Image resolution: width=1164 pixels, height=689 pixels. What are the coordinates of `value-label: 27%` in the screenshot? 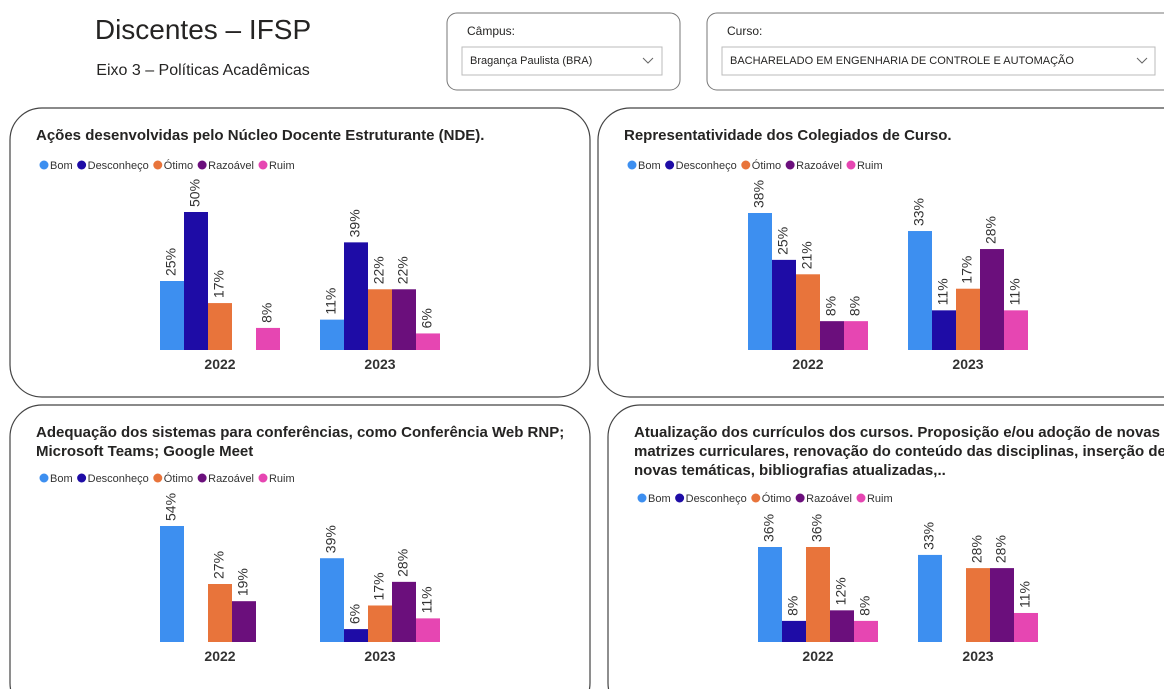 It's located at (219, 565).